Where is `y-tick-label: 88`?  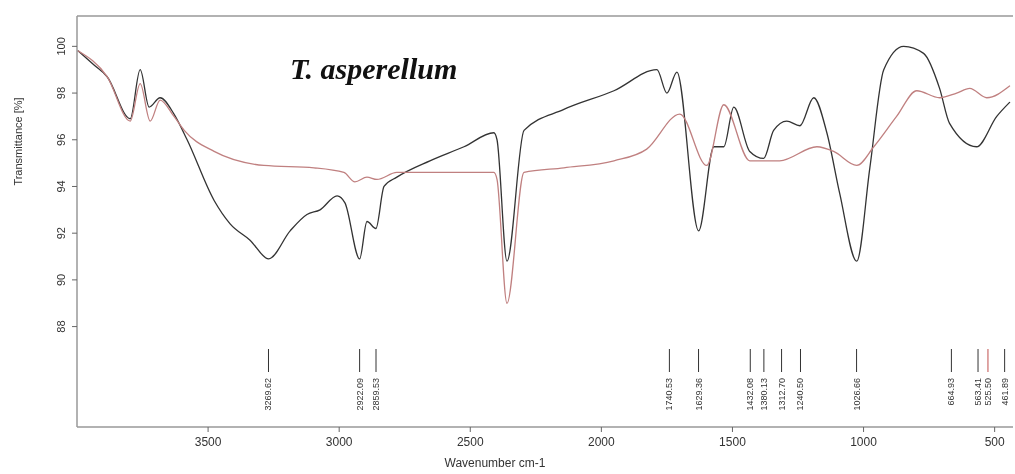
y-tick-label: 88 is located at coordinates (61, 326).